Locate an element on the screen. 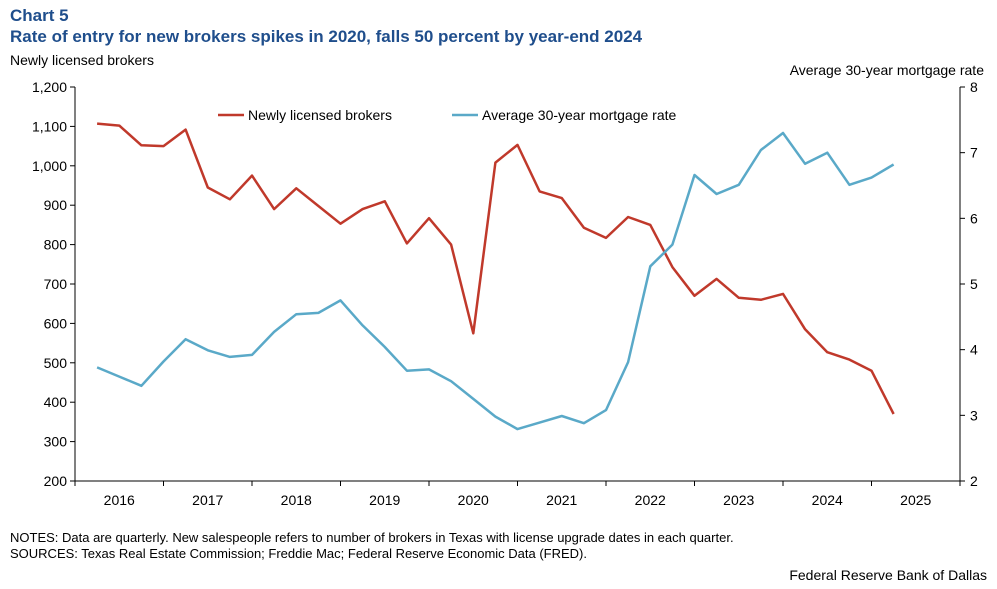 The height and width of the screenshot is (589, 997). x-tick-label: 2021 is located at coordinates (561, 500).